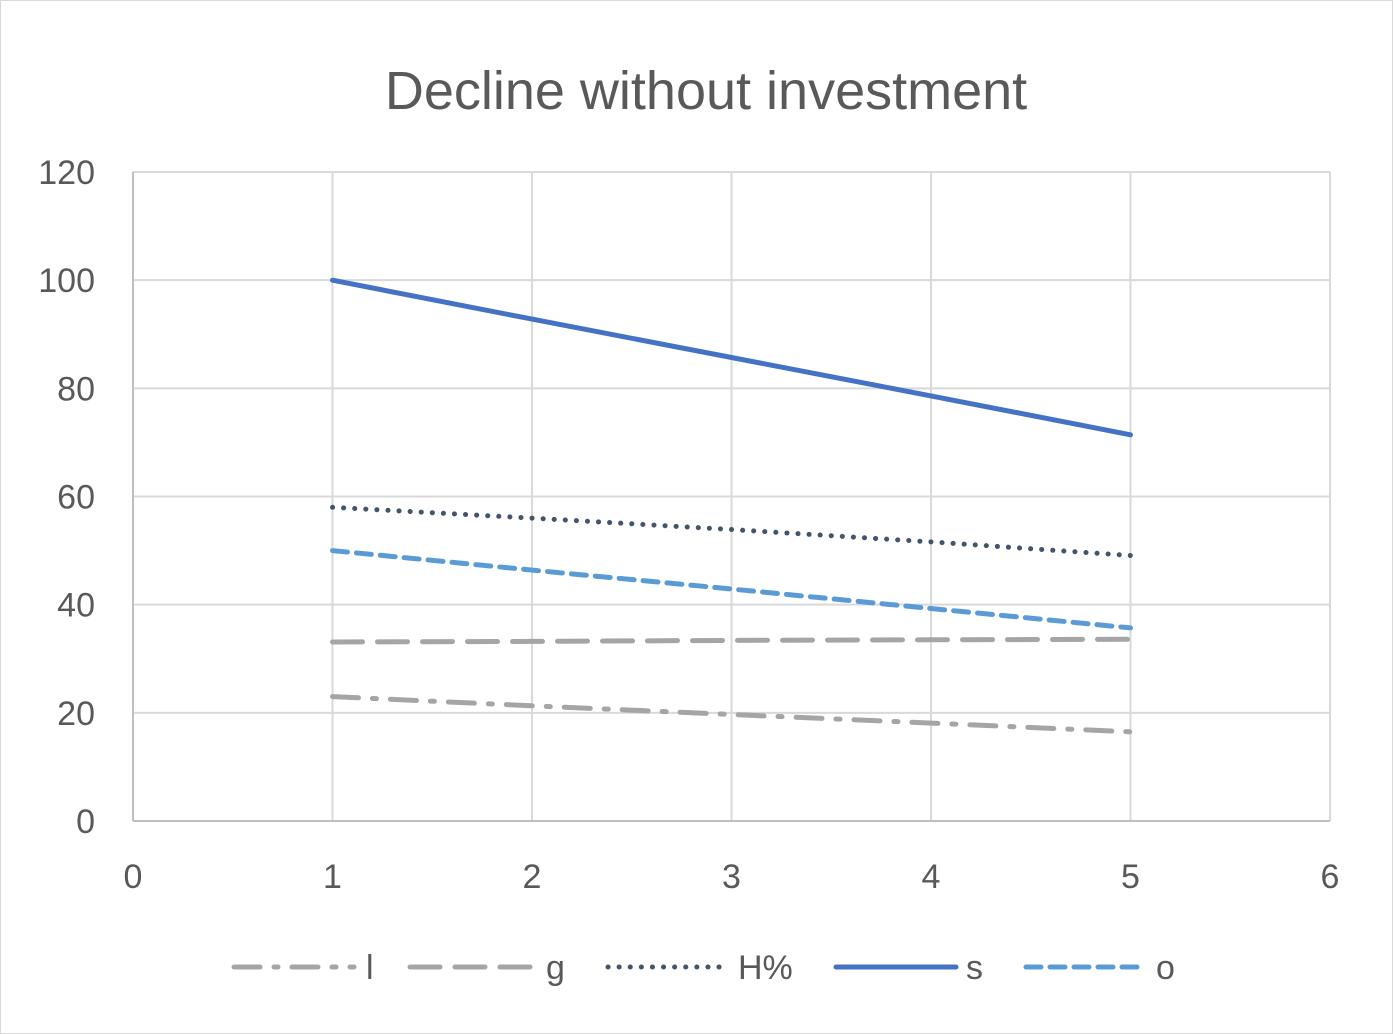 The height and width of the screenshot is (1034, 1393). What do you see at coordinates (370, 968) in the screenshot?
I see `legend-label-0: l` at bounding box center [370, 968].